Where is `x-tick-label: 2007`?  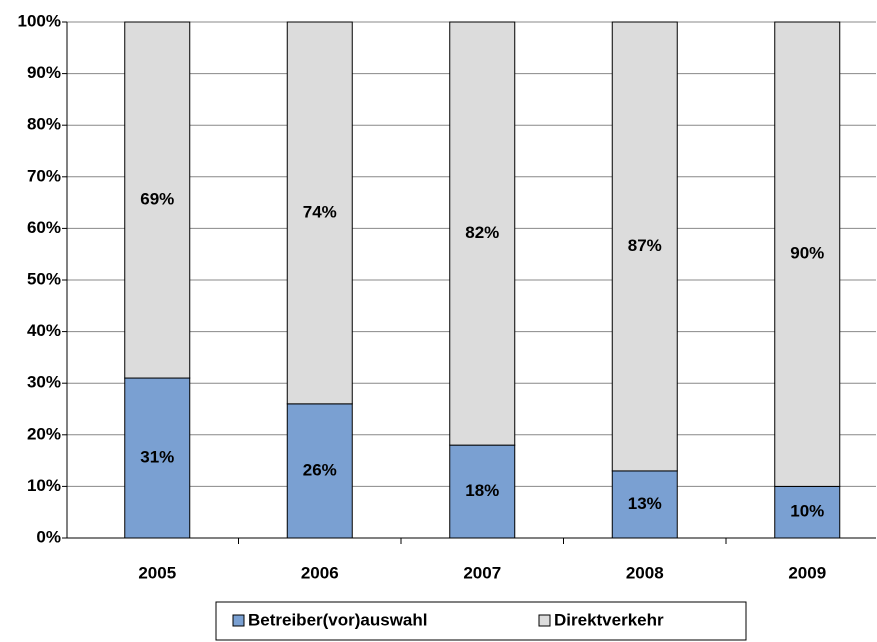
x-tick-label: 2007 is located at coordinates (482, 572).